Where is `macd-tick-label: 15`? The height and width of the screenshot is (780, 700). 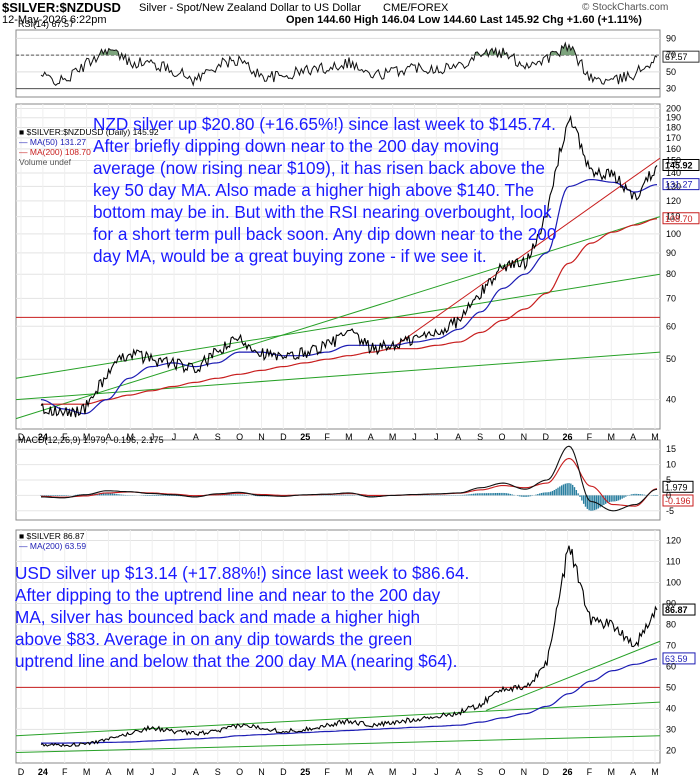 macd-tick-label: 15 is located at coordinates (671, 449).